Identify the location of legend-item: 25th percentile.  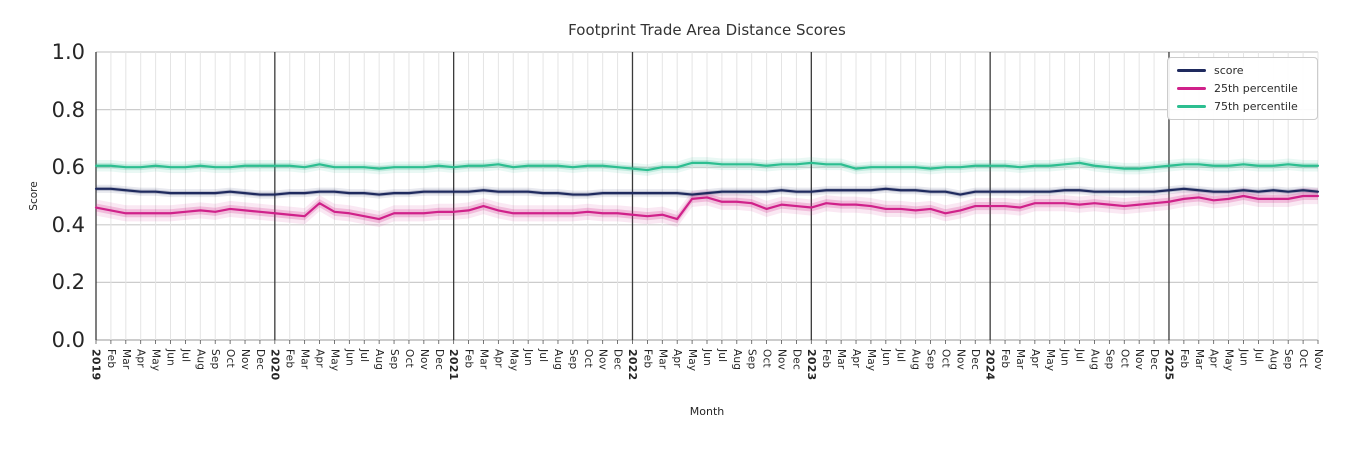
(1242, 88).